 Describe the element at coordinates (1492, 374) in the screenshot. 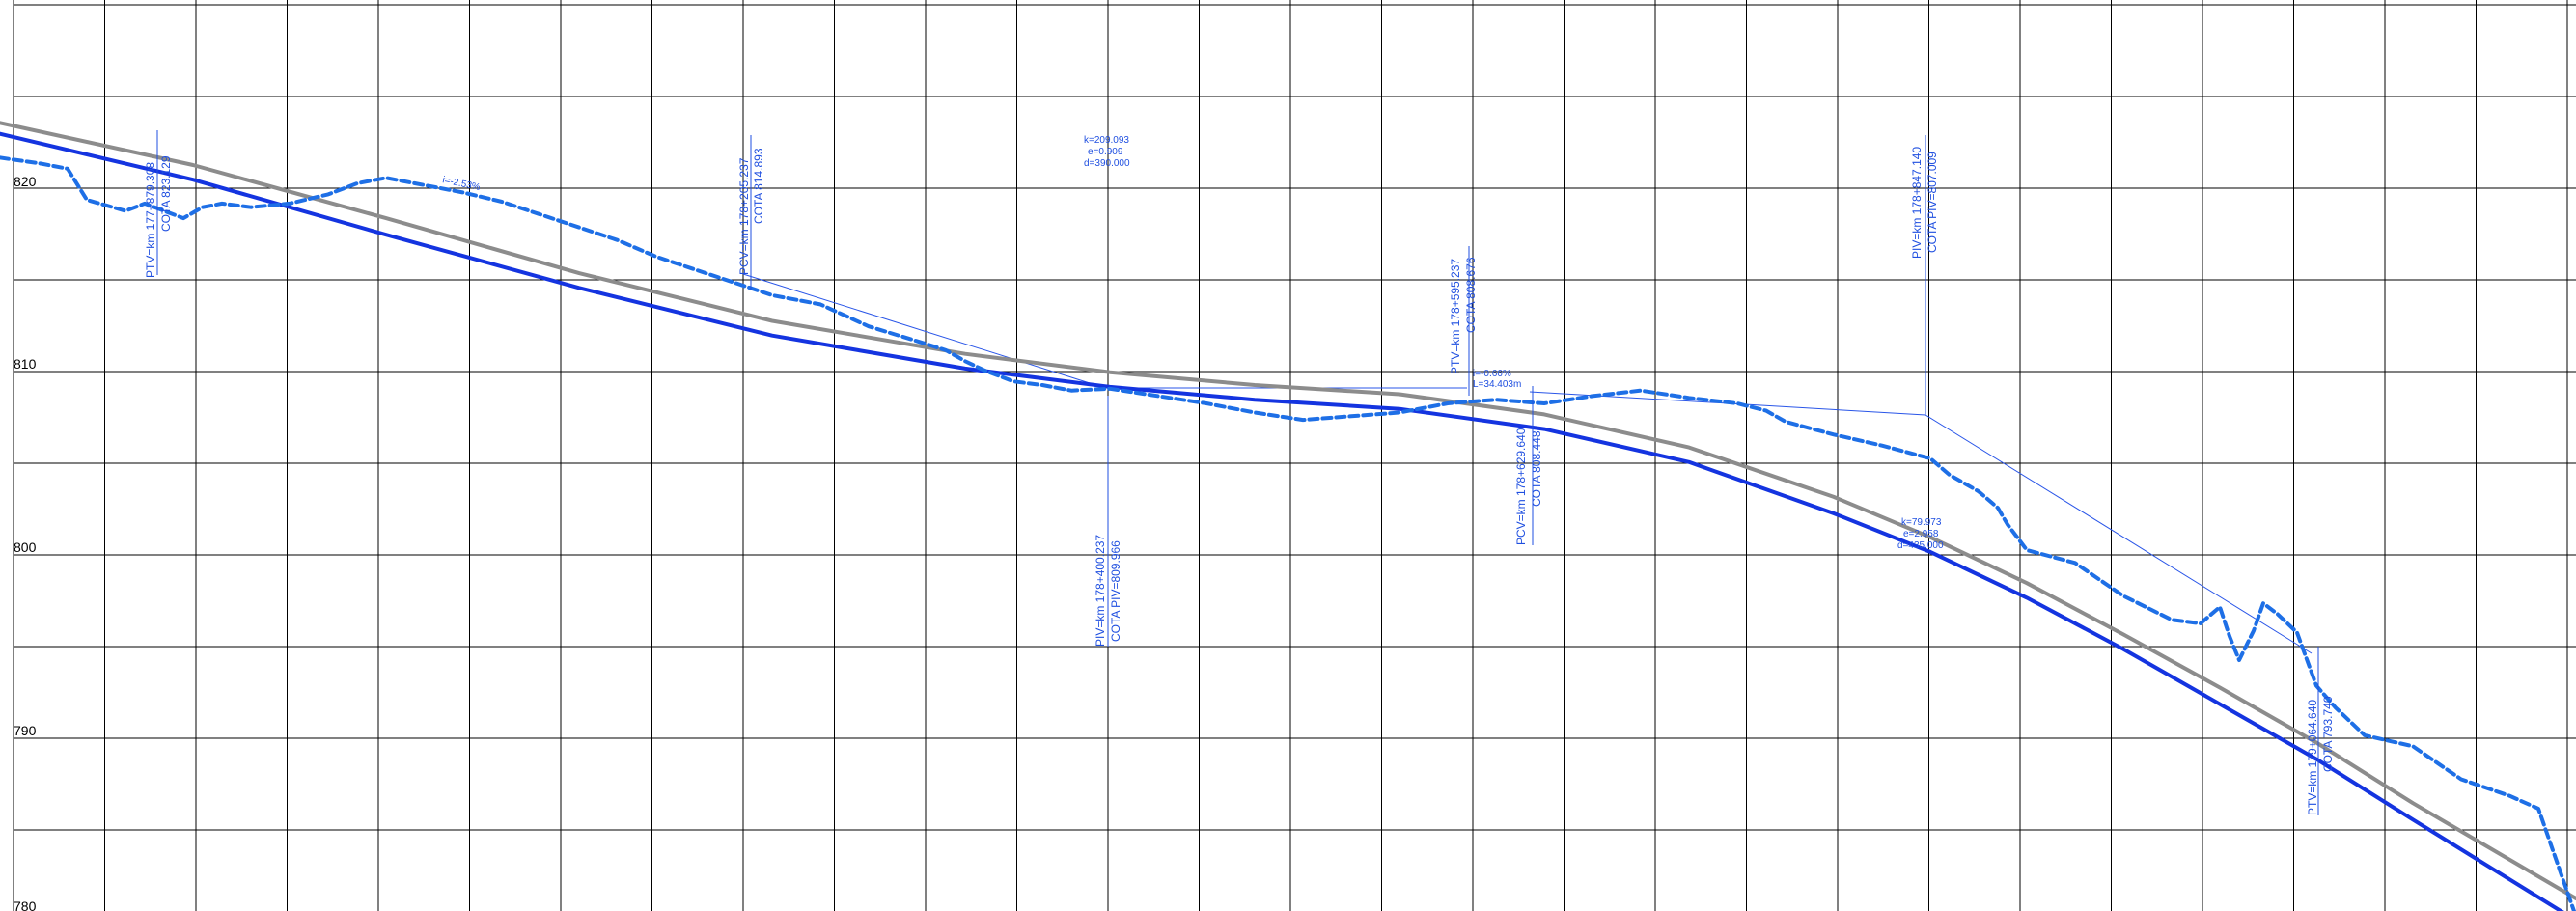

I see `grade-label: i=-0.66%` at that location.